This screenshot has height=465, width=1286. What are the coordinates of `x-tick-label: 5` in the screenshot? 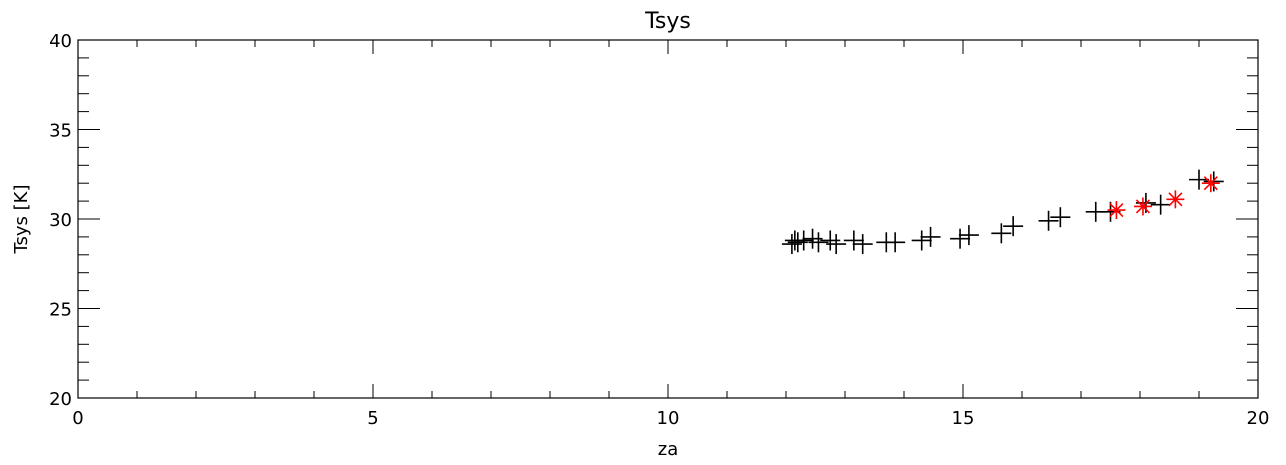 It's located at (372, 418).